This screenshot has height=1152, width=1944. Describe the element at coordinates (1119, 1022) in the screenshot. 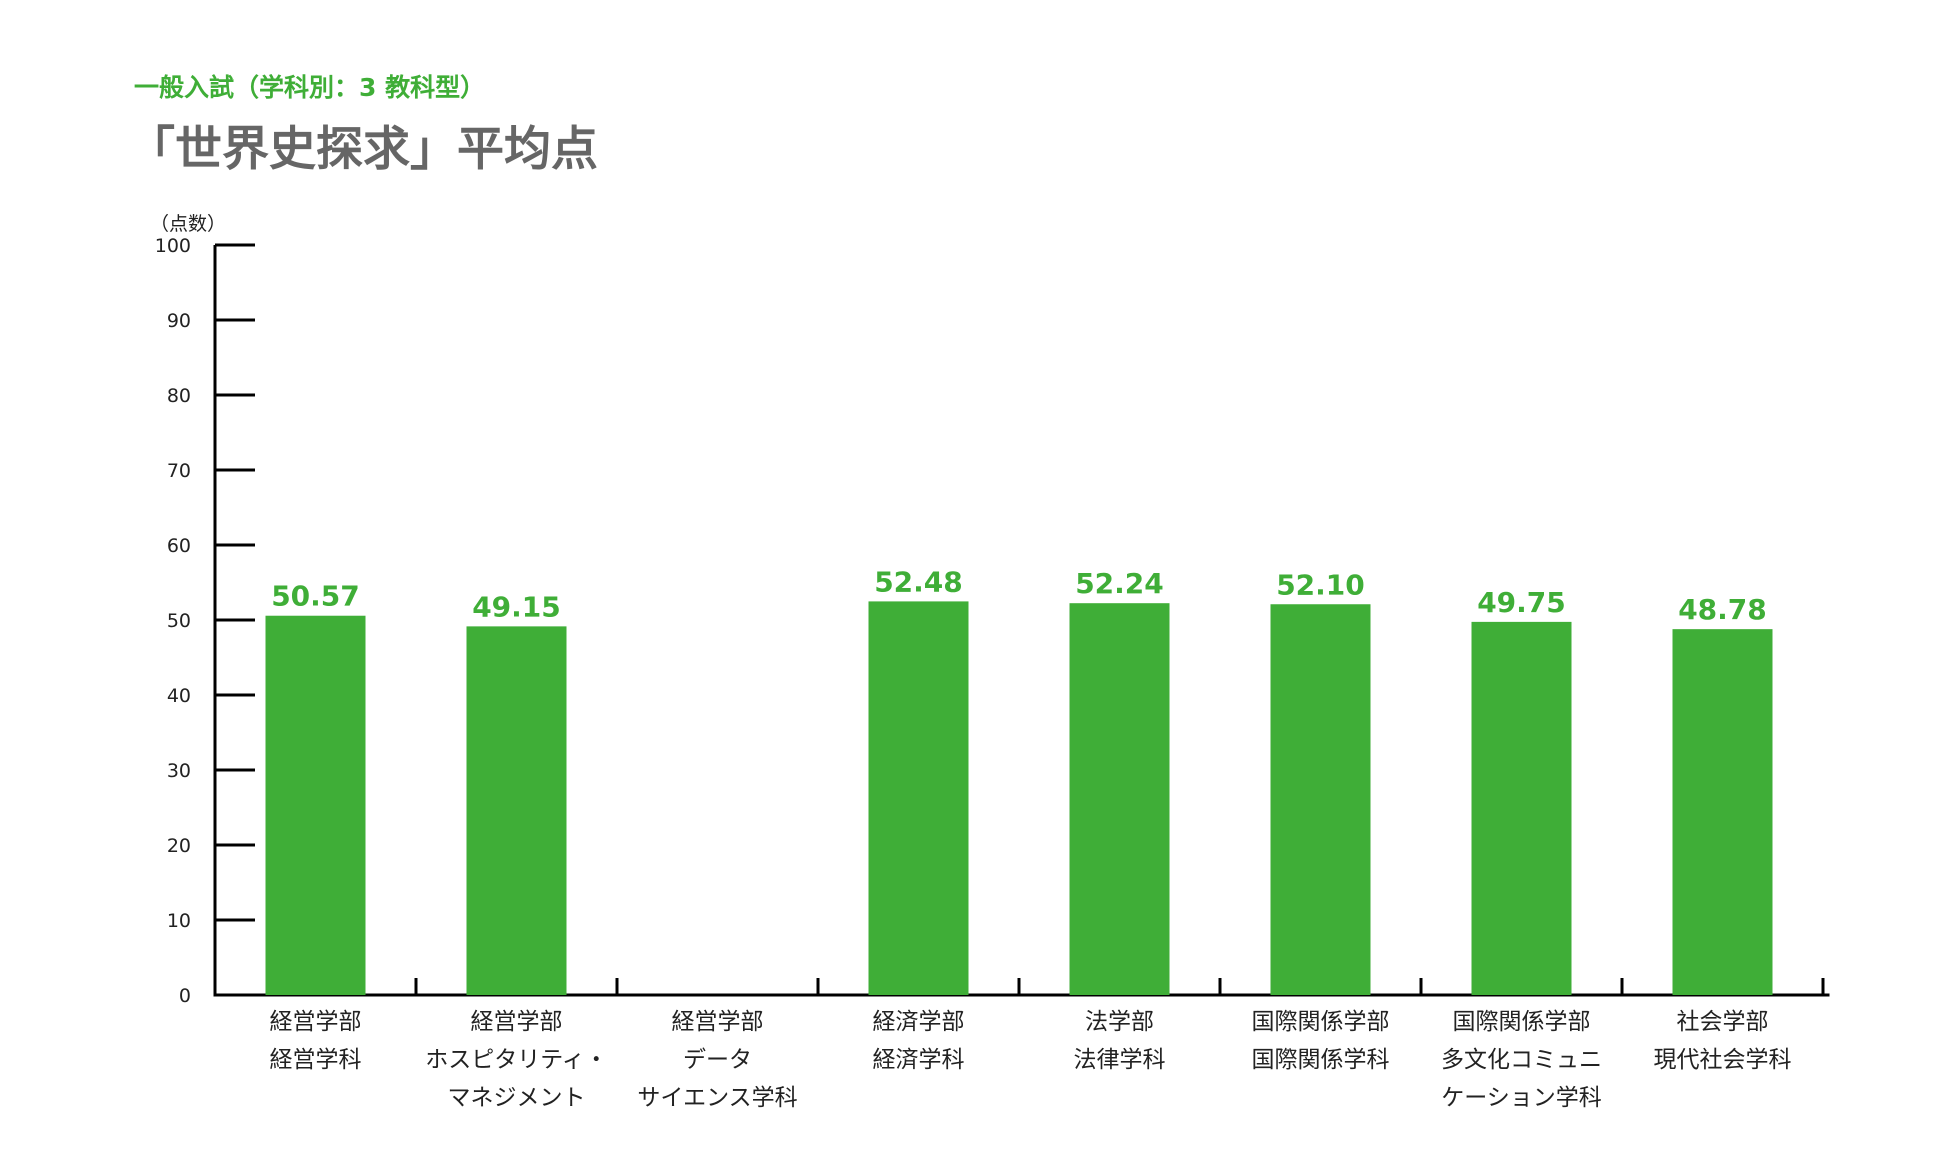

I see `x-category-label: 法学部` at that location.